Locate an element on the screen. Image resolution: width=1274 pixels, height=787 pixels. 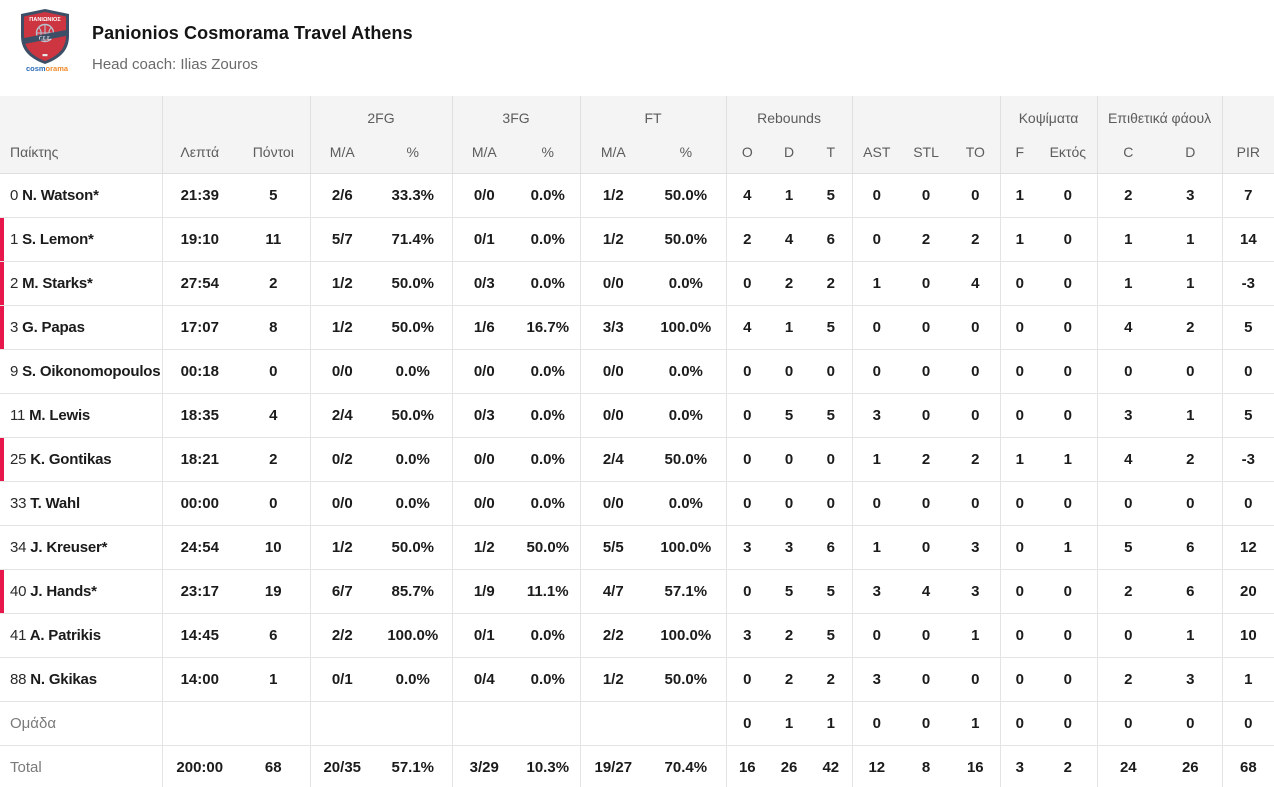
player-name: M. Lewis is located at coordinates (58, 415).